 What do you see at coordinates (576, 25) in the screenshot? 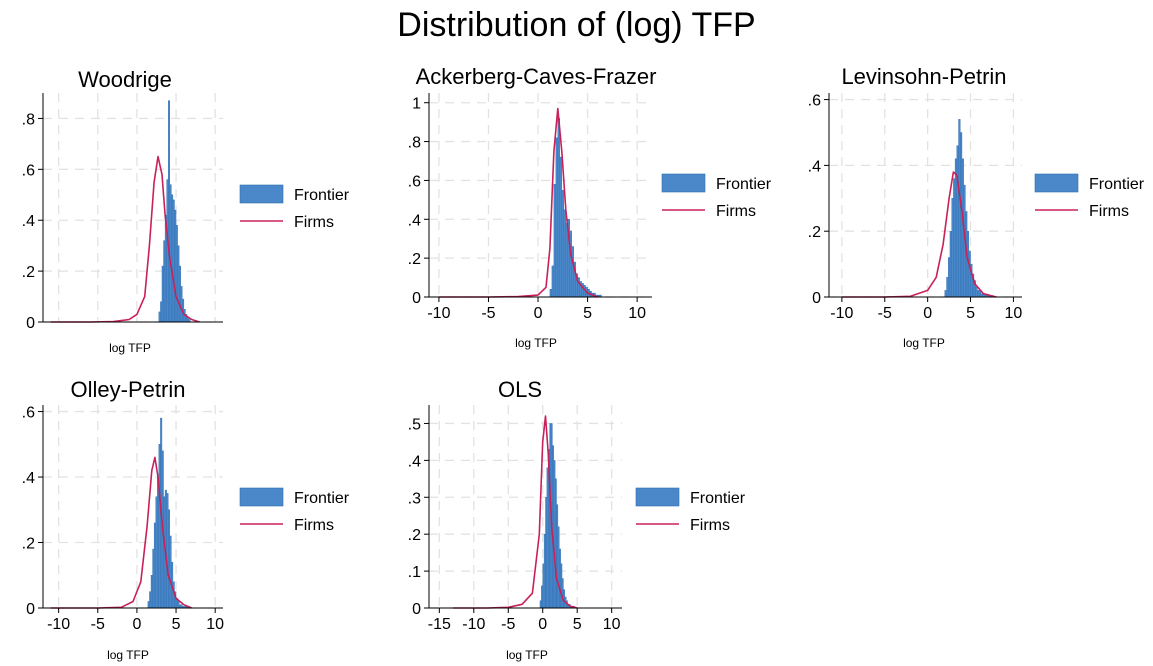
I see `figure-title: Distribution of (log) TFP` at bounding box center [576, 25].